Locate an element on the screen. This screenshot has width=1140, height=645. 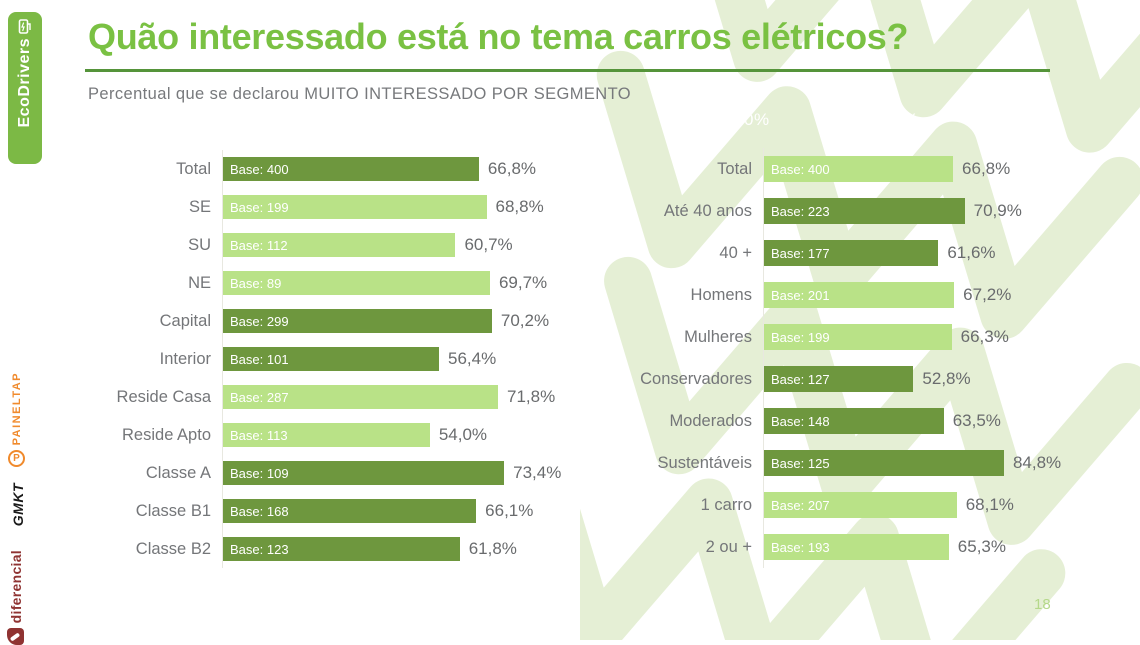
base-label: Base: 148 is located at coordinates (800, 421).